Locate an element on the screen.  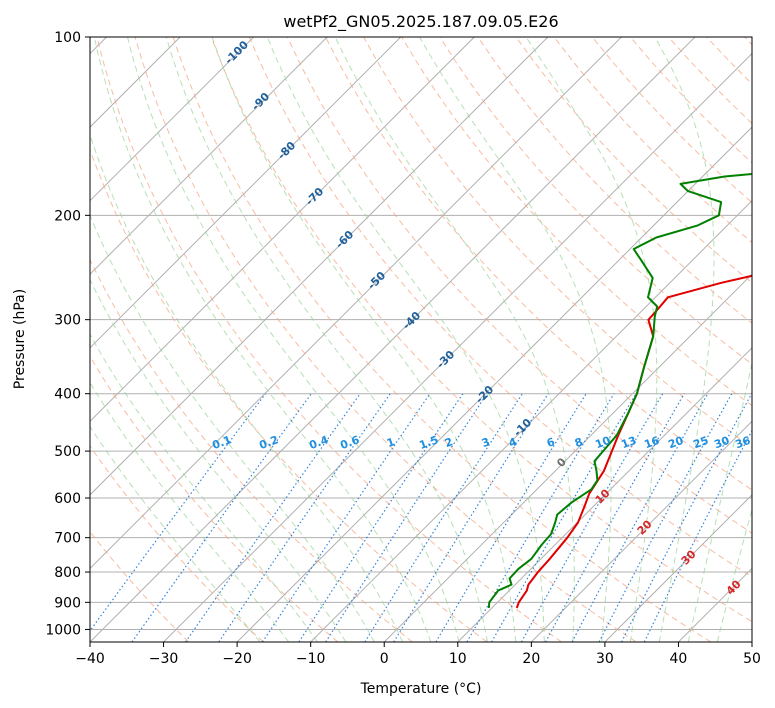
y-axis-label: Pressure (hPa) is located at coordinates (20, 339).